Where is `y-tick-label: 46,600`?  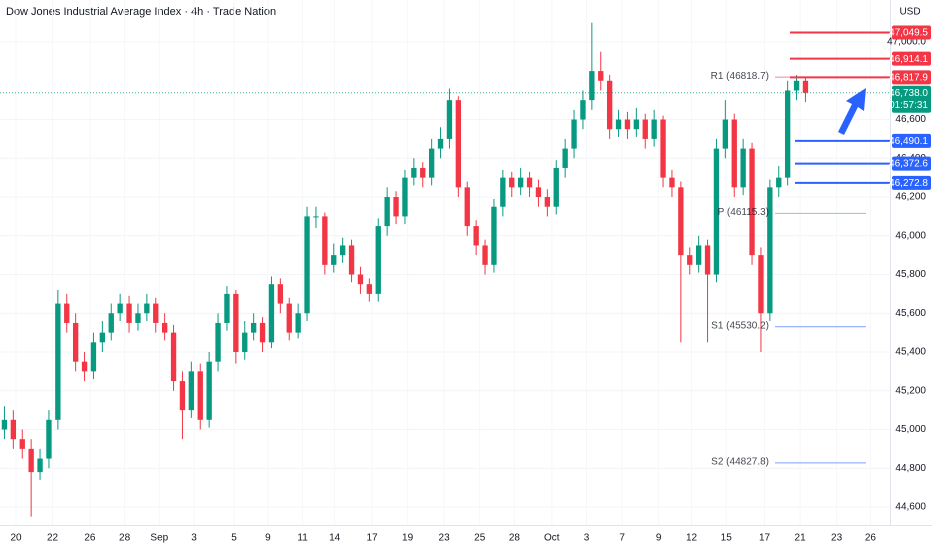 y-tick-label: 46,600 is located at coordinates (910, 119).